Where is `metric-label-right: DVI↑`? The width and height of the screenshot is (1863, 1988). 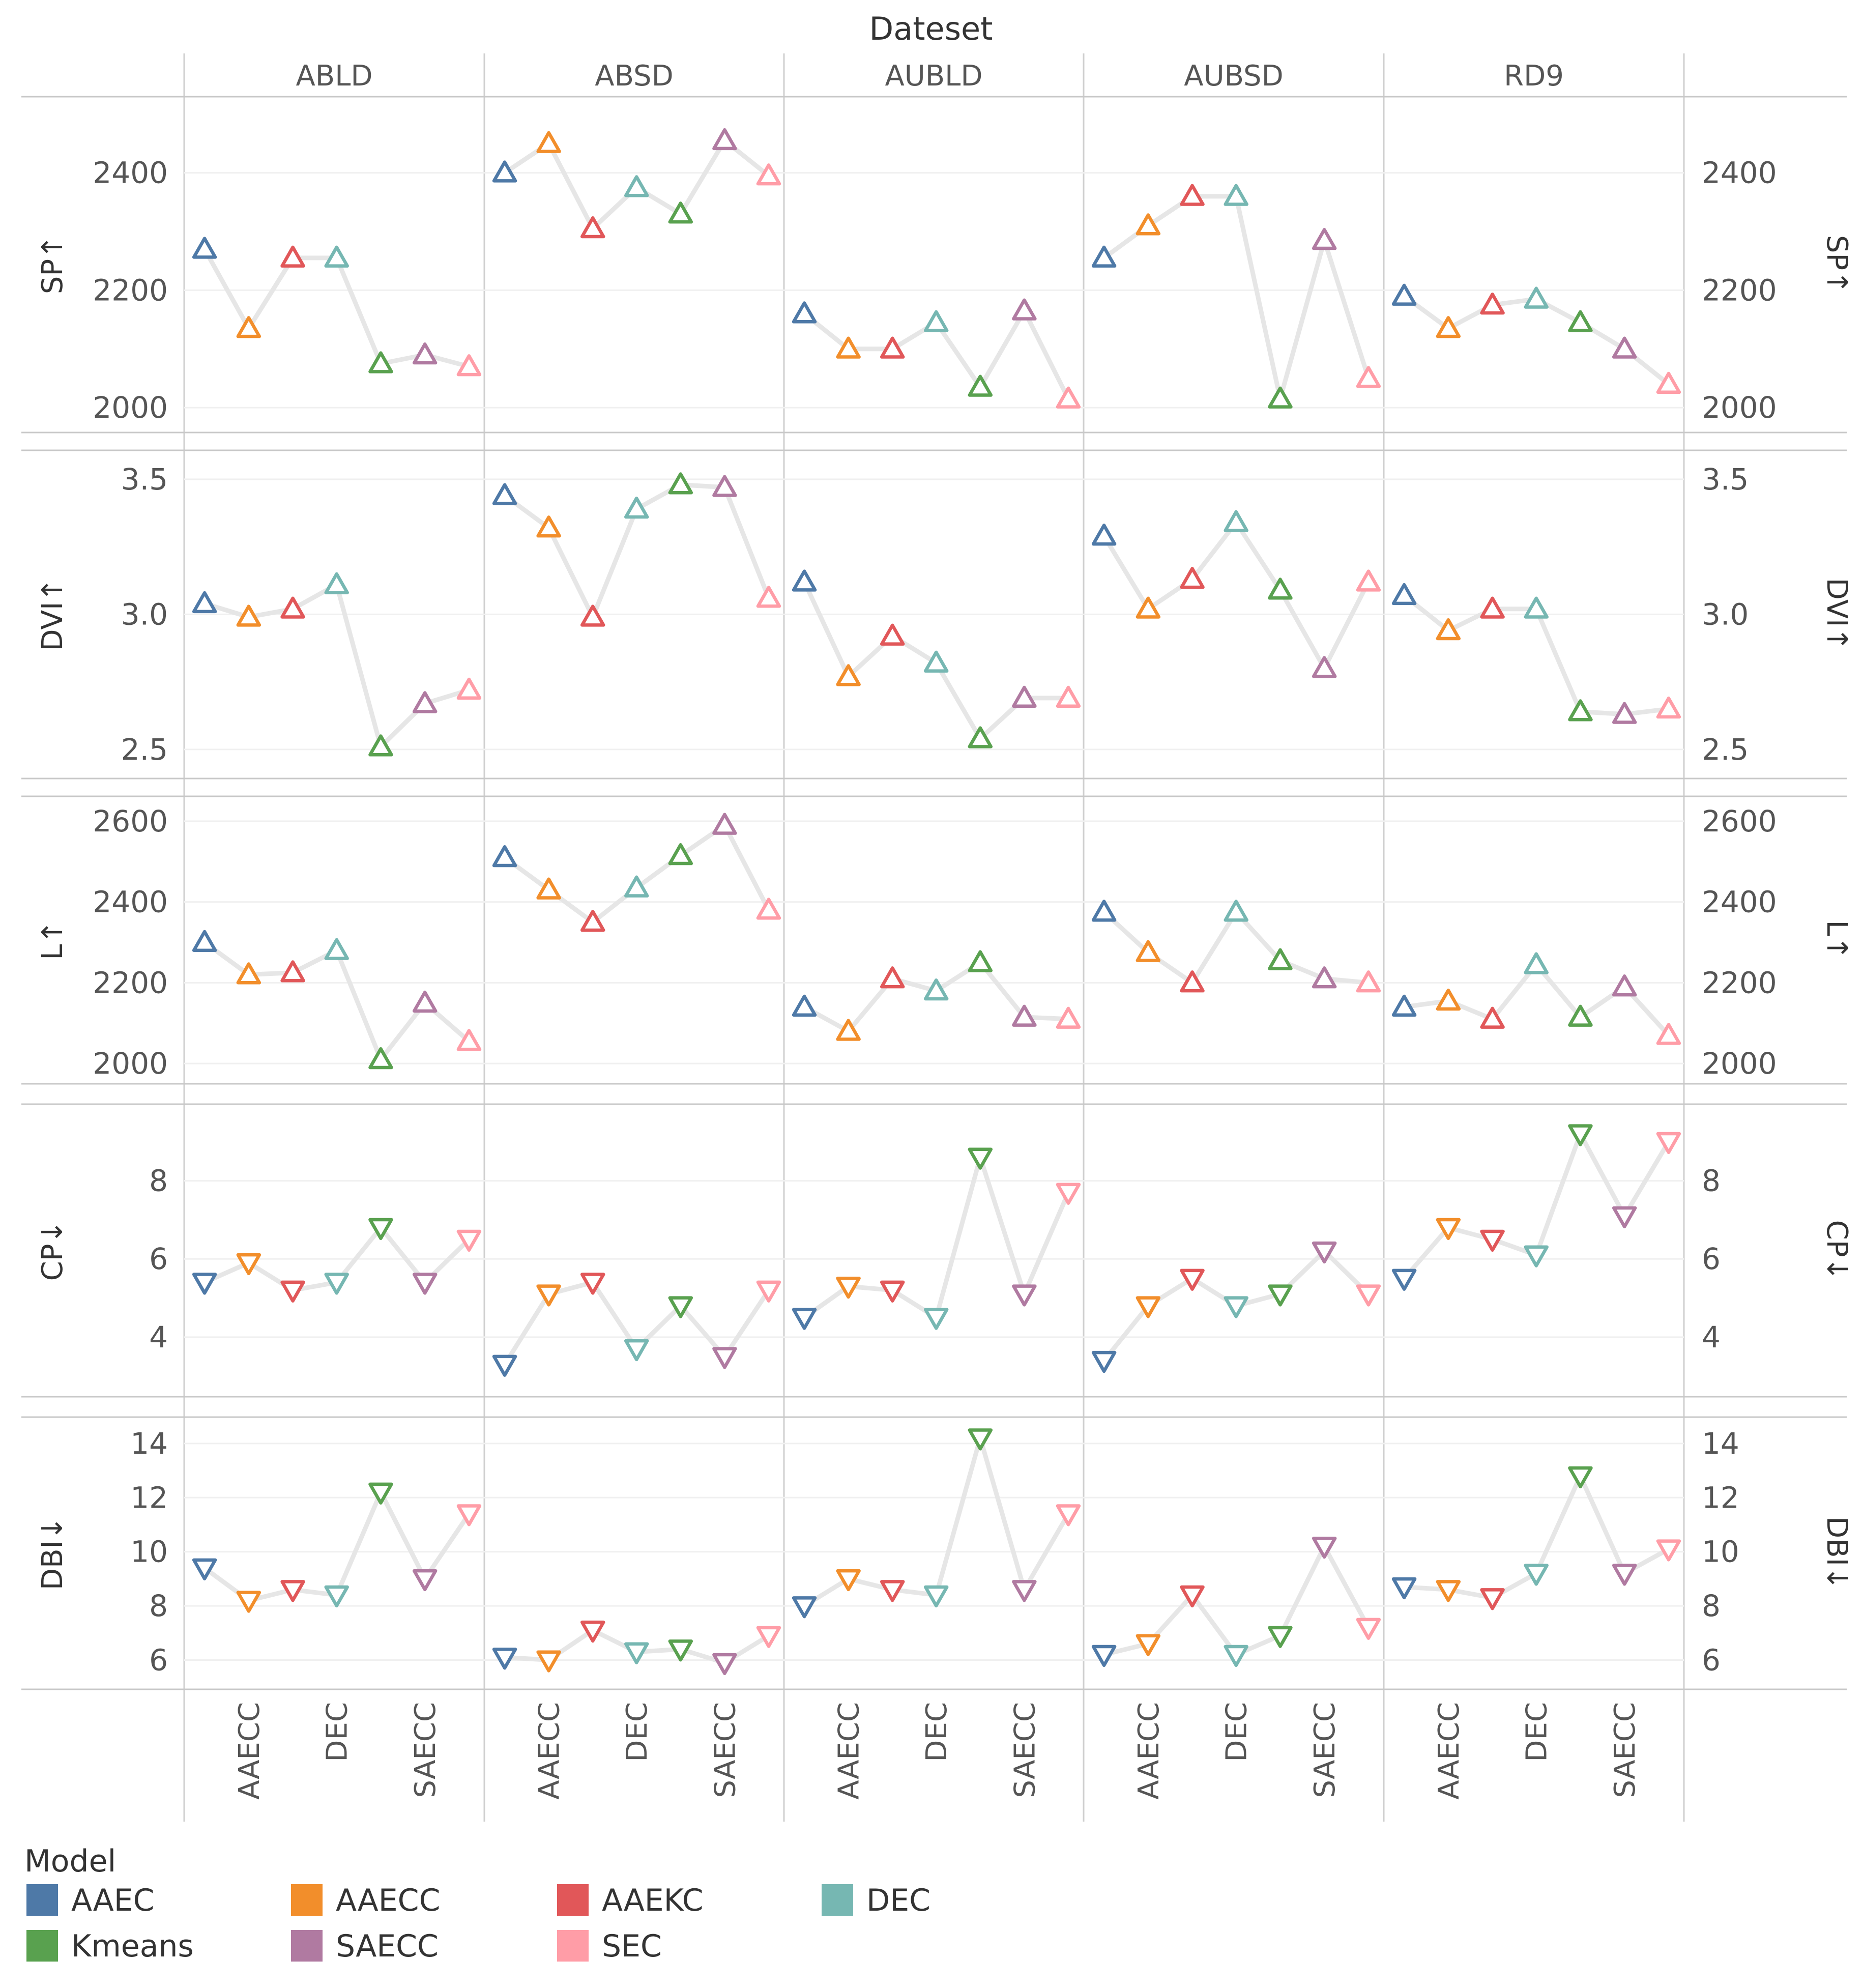
metric-label-right: DVI↑ is located at coordinates (1836, 614).